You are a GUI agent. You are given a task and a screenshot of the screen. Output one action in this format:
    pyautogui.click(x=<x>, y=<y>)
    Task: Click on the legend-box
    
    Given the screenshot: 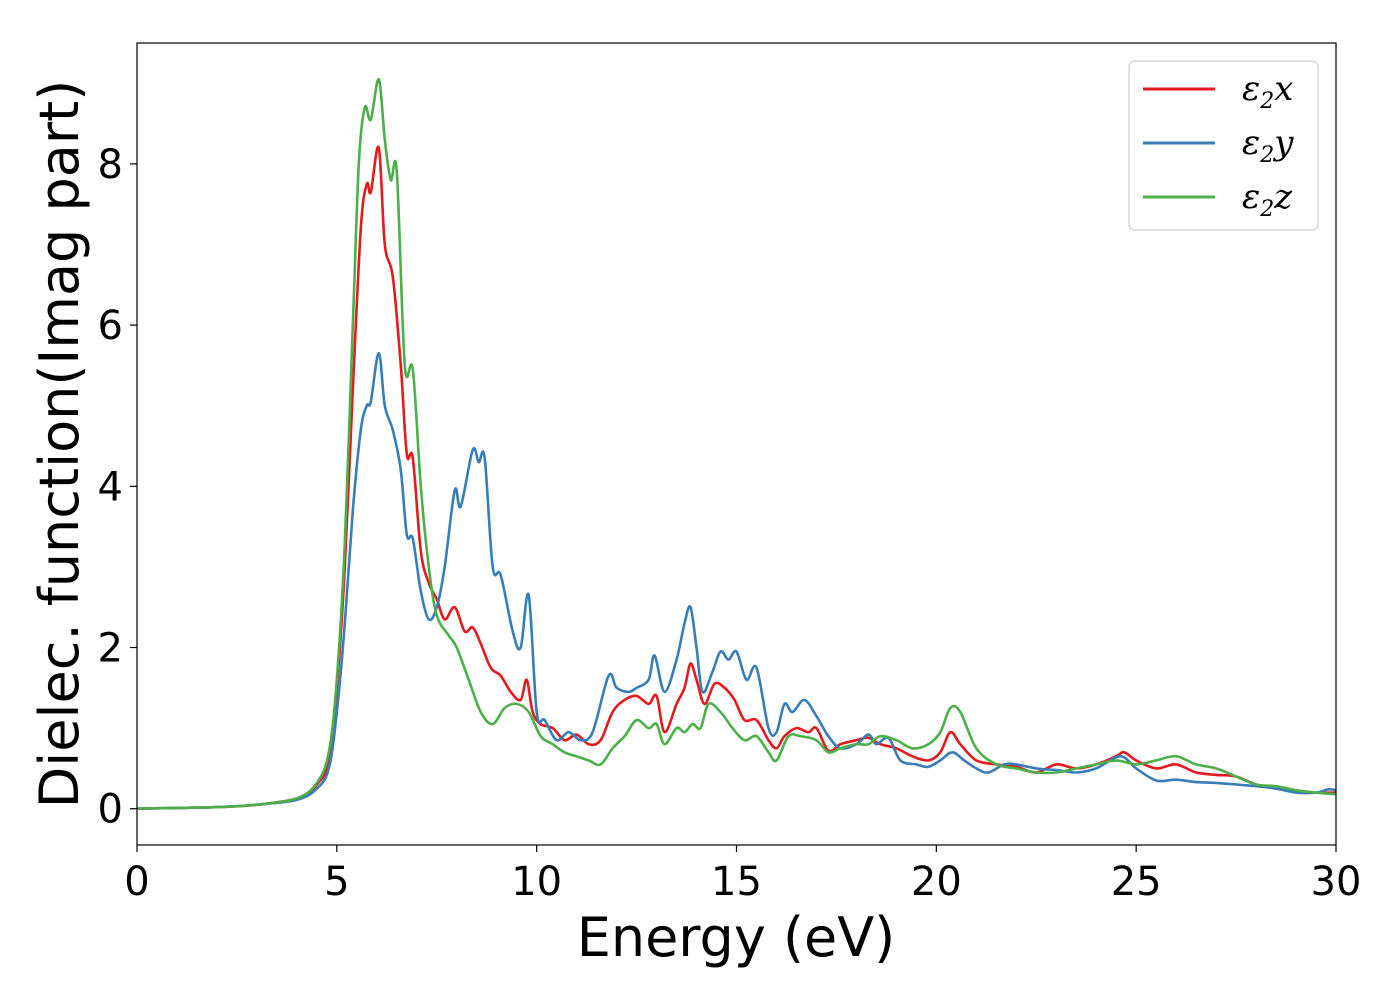 What is the action you would take?
    pyautogui.click(x=1223, y=145)
    